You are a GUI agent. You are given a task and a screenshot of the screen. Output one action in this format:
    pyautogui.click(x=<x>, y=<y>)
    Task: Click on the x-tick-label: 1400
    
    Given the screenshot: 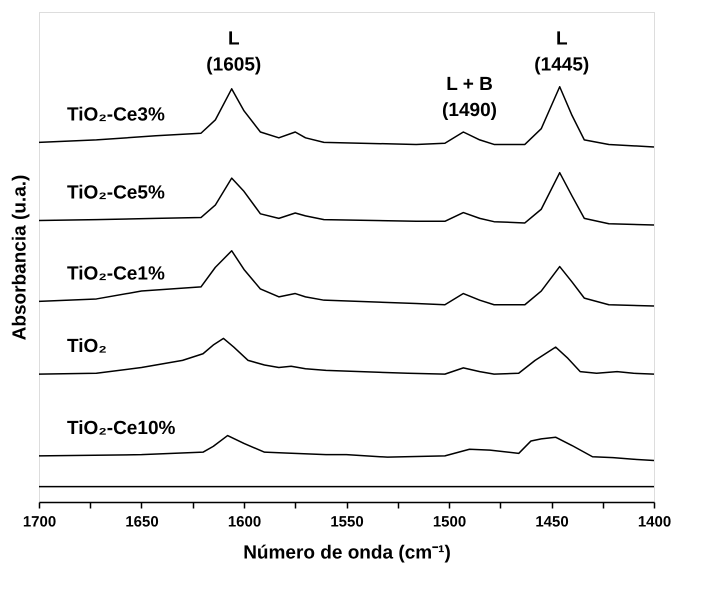 What is the action you would take?
    pyautogui.click(x=655, y=522)
    